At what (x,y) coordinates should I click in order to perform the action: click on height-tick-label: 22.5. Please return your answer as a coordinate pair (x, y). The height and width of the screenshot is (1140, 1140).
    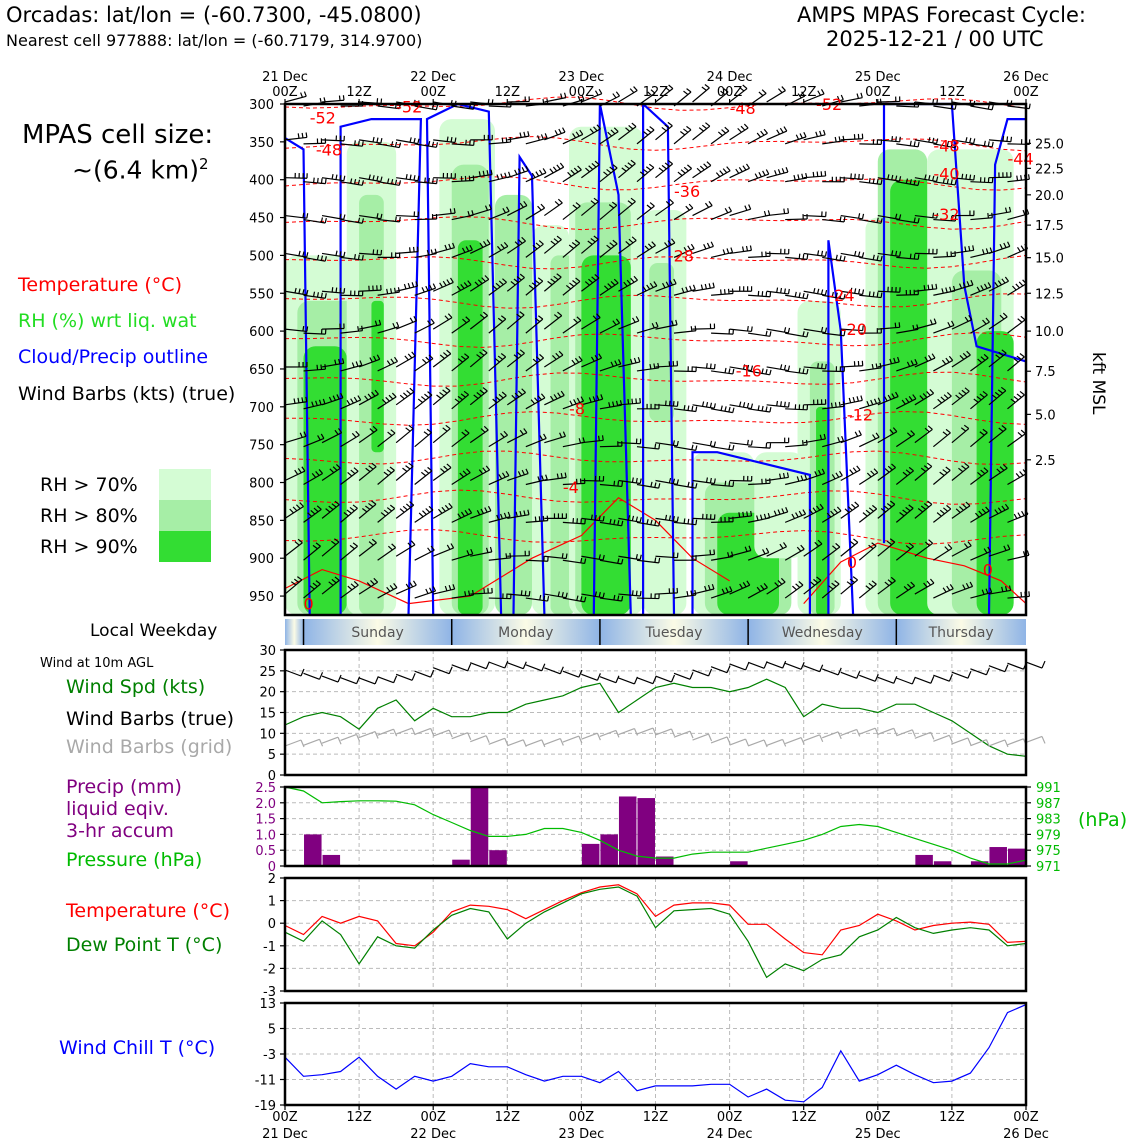
    Looking at the image, I should click on (1049, 169).